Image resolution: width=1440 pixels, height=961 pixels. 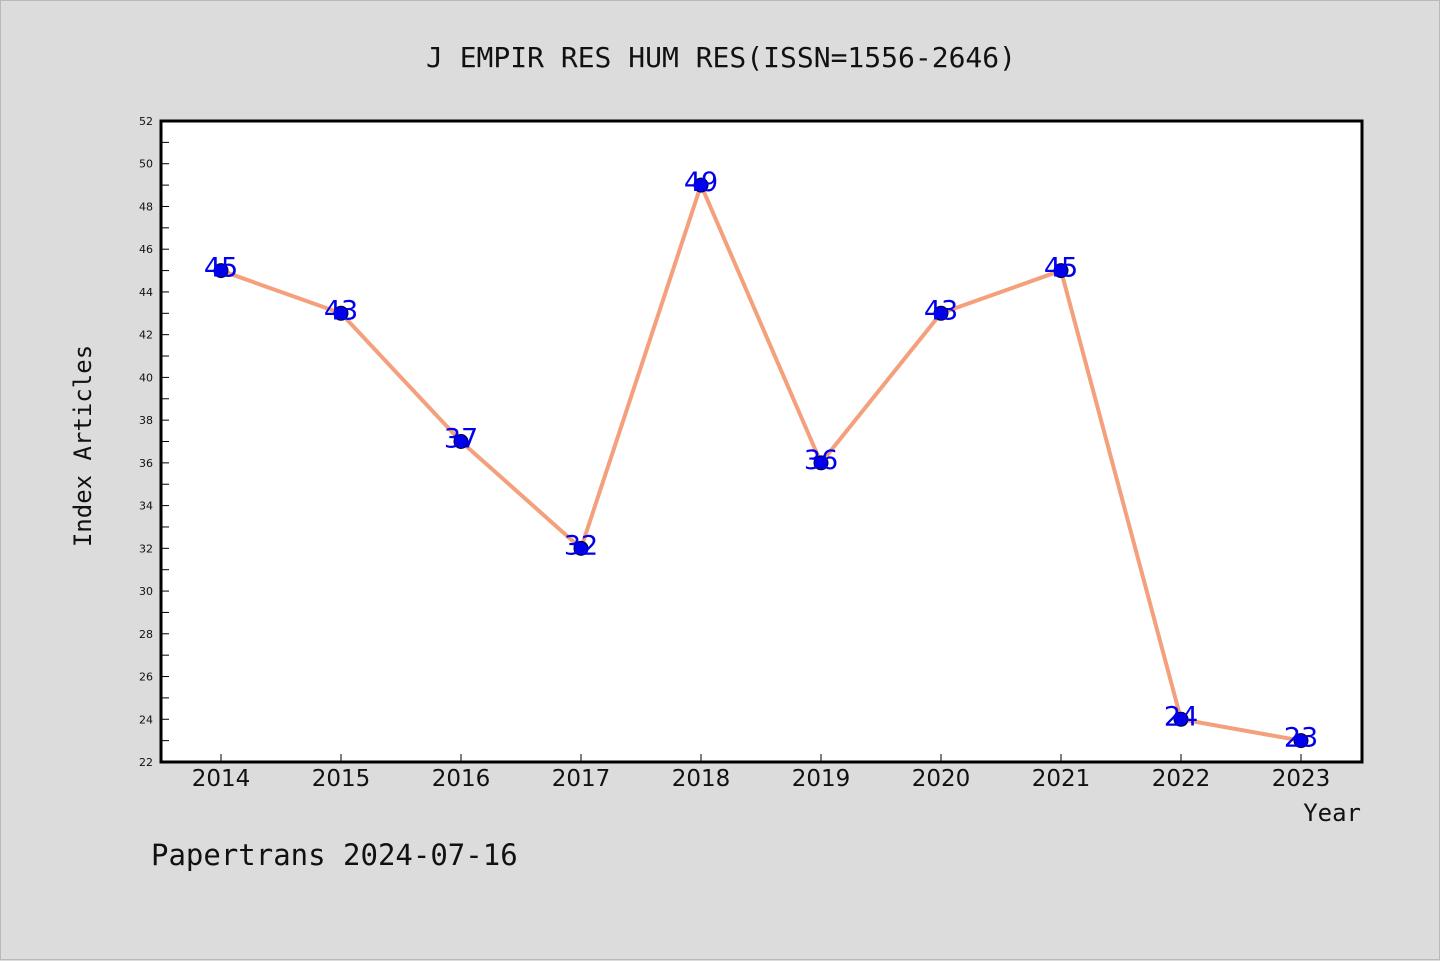 What do you see at coordinates (146, 762) in the screenshot?
I see `y-tick-label: 22` at bounding box center [146, 762].